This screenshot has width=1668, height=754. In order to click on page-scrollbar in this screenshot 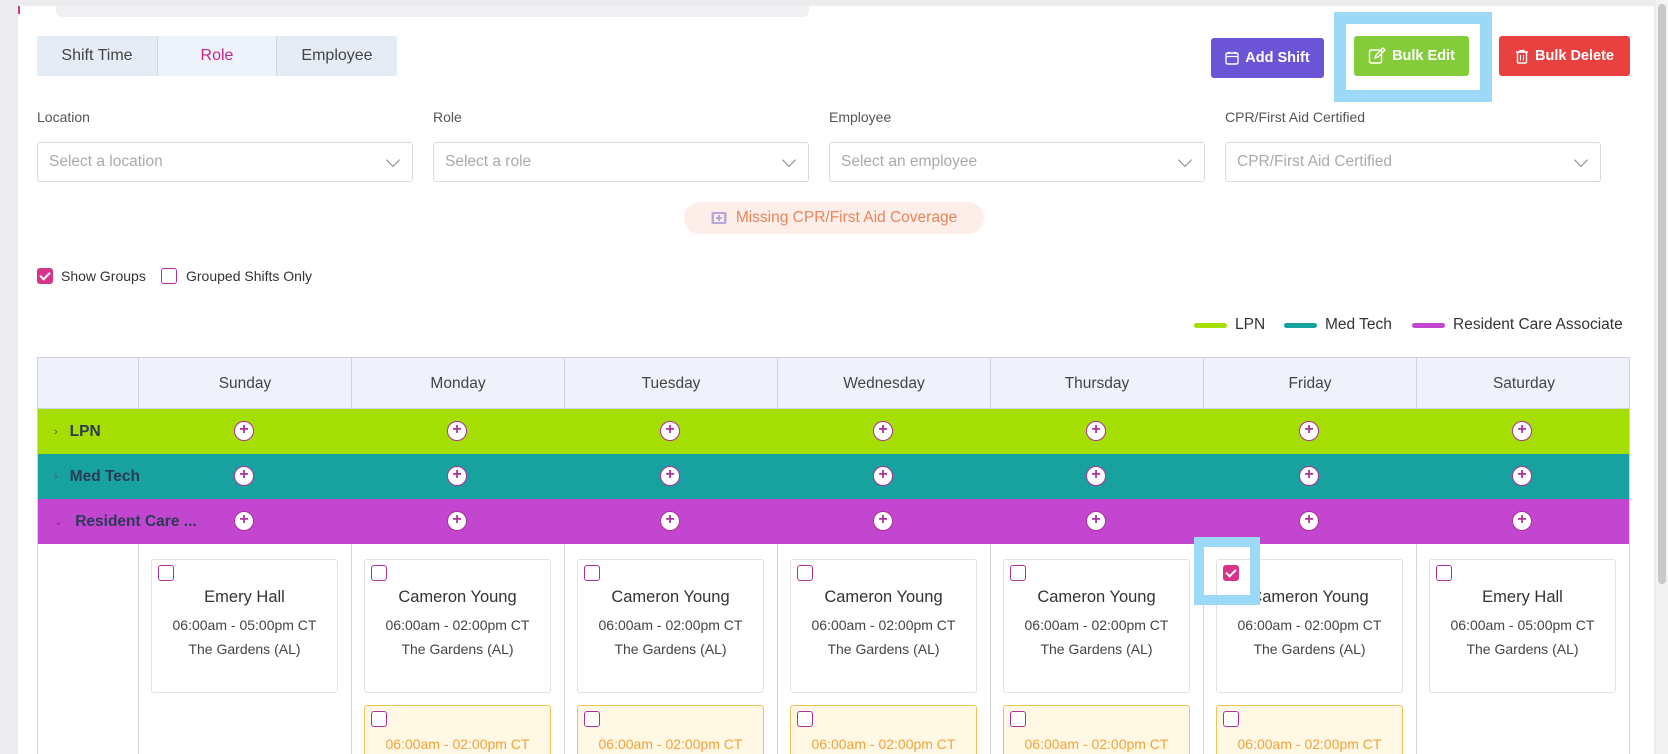, I will do `click(1662, 377)`.